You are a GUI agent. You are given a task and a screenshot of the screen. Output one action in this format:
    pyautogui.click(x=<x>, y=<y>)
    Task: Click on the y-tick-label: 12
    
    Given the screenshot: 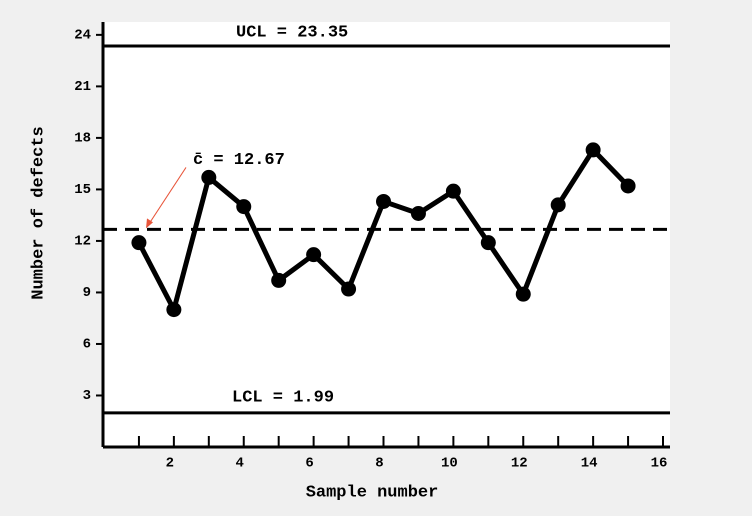 What is the action you would take?
    pyautogui.click(x=82, y=242)
    